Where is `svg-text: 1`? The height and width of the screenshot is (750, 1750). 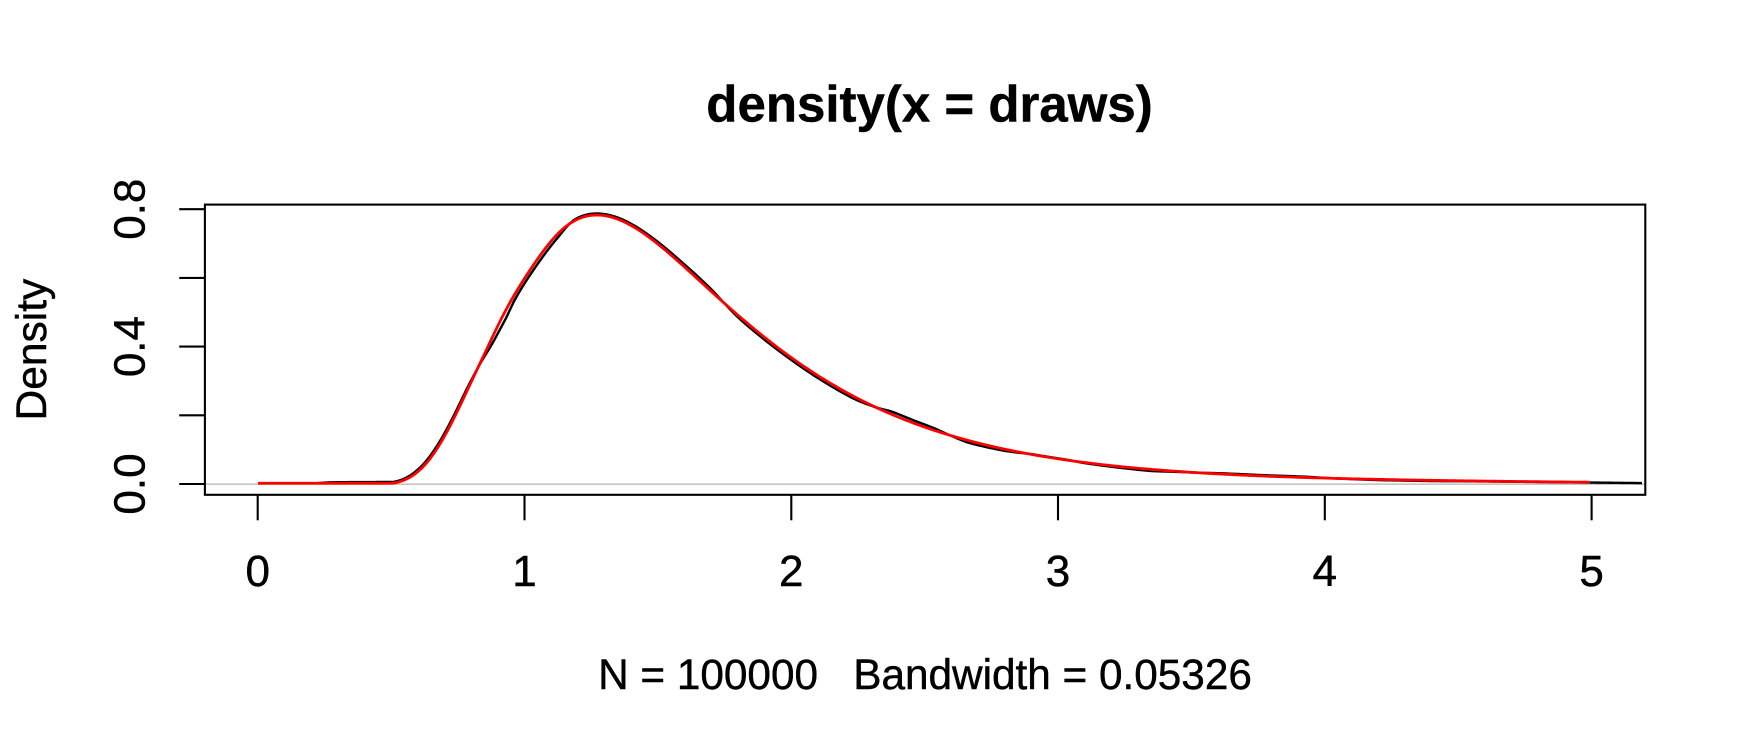
svg-text: 1 is located at coordinates (524, 571).